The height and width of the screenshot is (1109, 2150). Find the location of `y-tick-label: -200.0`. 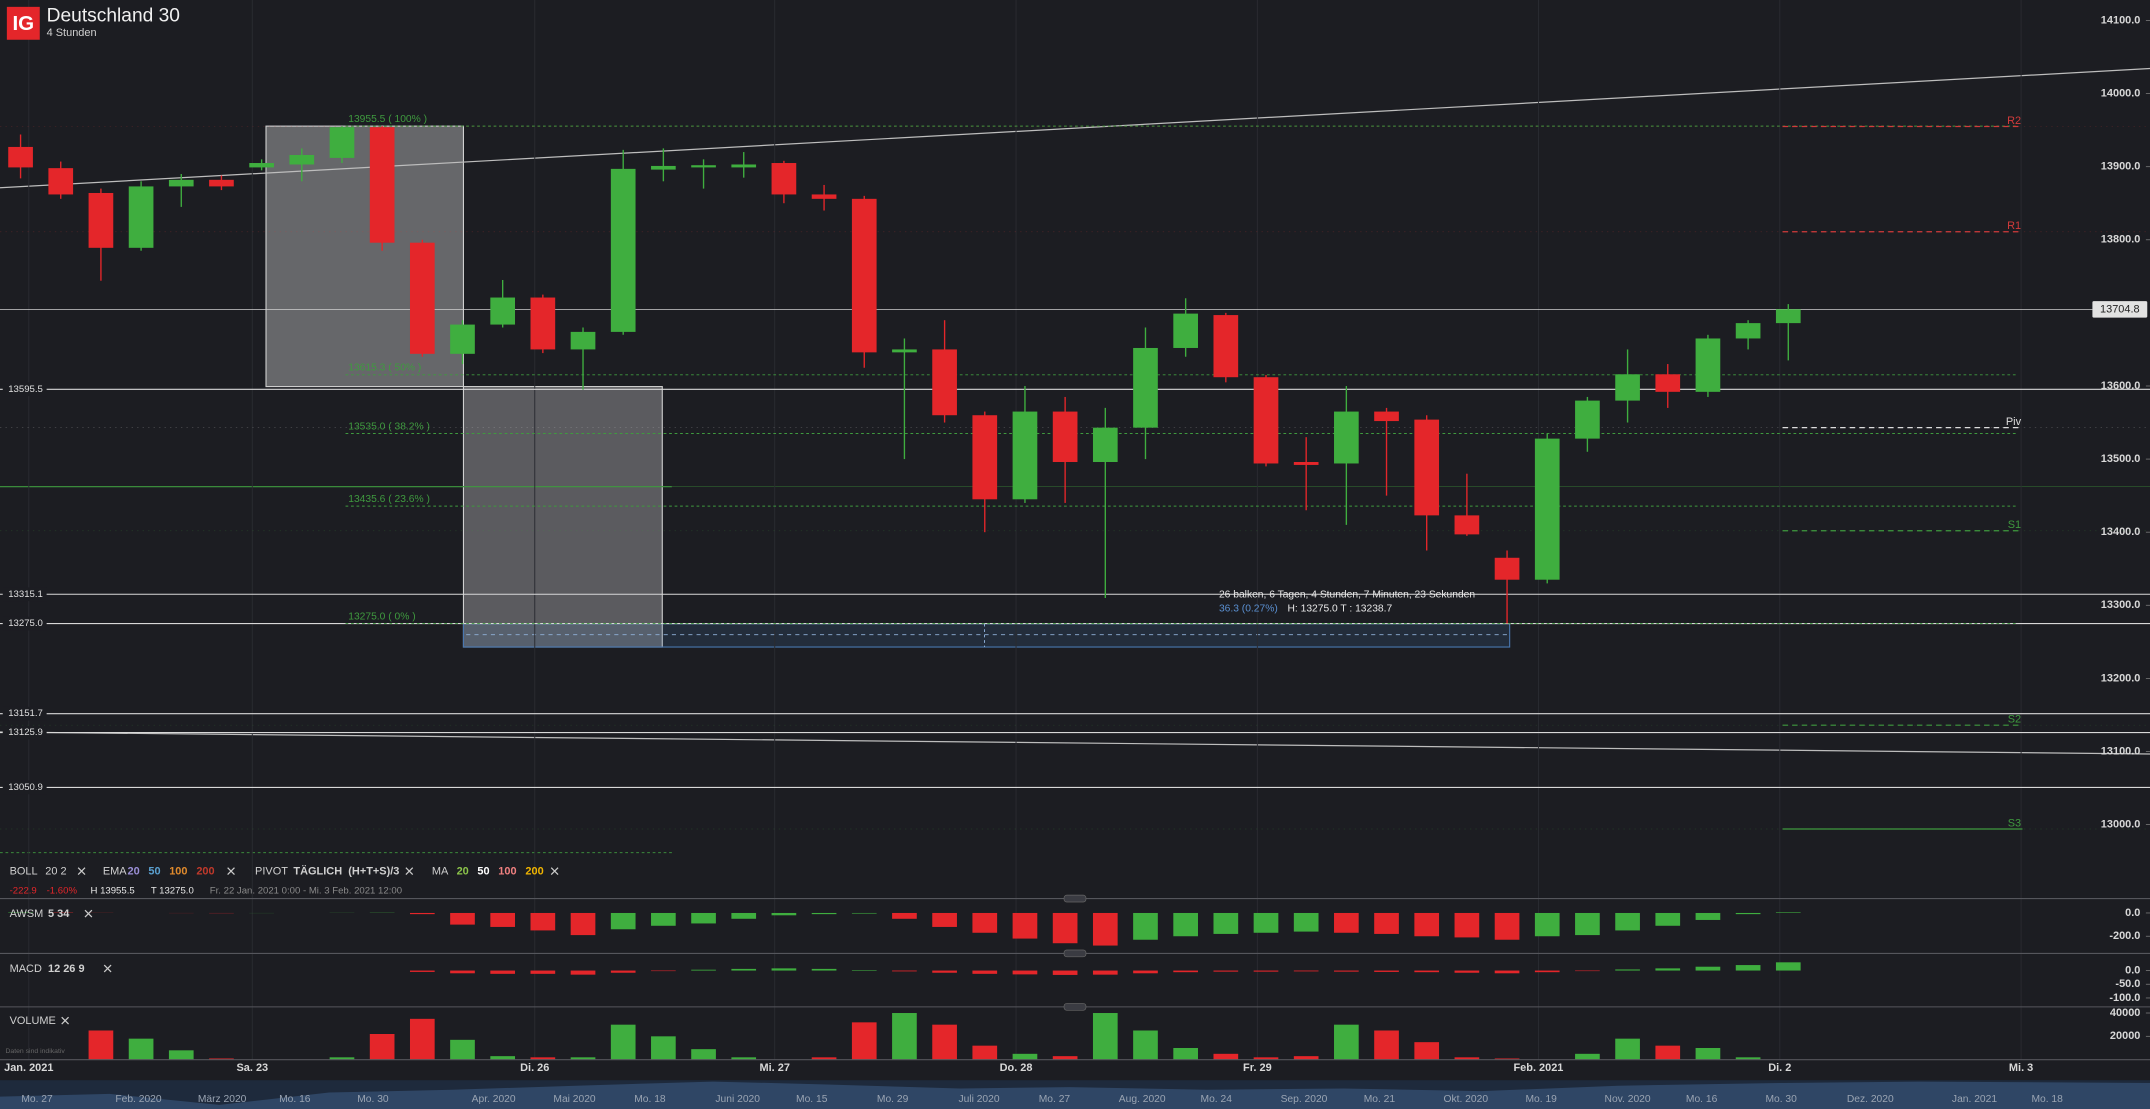

y-tick-label: -200.0 is located at coordinates (2124, 936).